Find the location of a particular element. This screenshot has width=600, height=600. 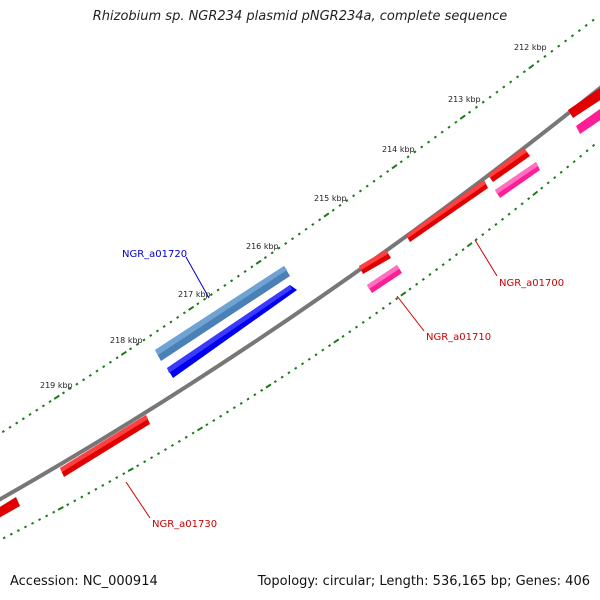

leader-NGR_a01710 is located at coordinates (410, 313).